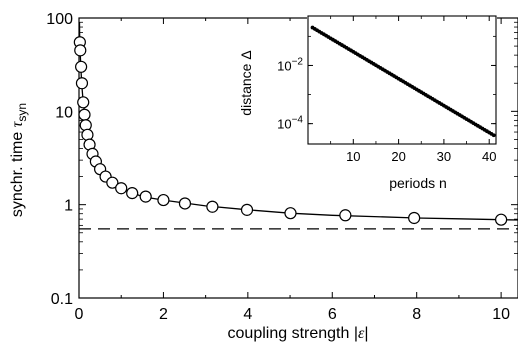 Image resolution: width=518 pixels, height=343 pixels. What do you see at coordinates (64, 112) in the screenshot?
I see `y-tick-label: 10` at bounding box center [64, 112].